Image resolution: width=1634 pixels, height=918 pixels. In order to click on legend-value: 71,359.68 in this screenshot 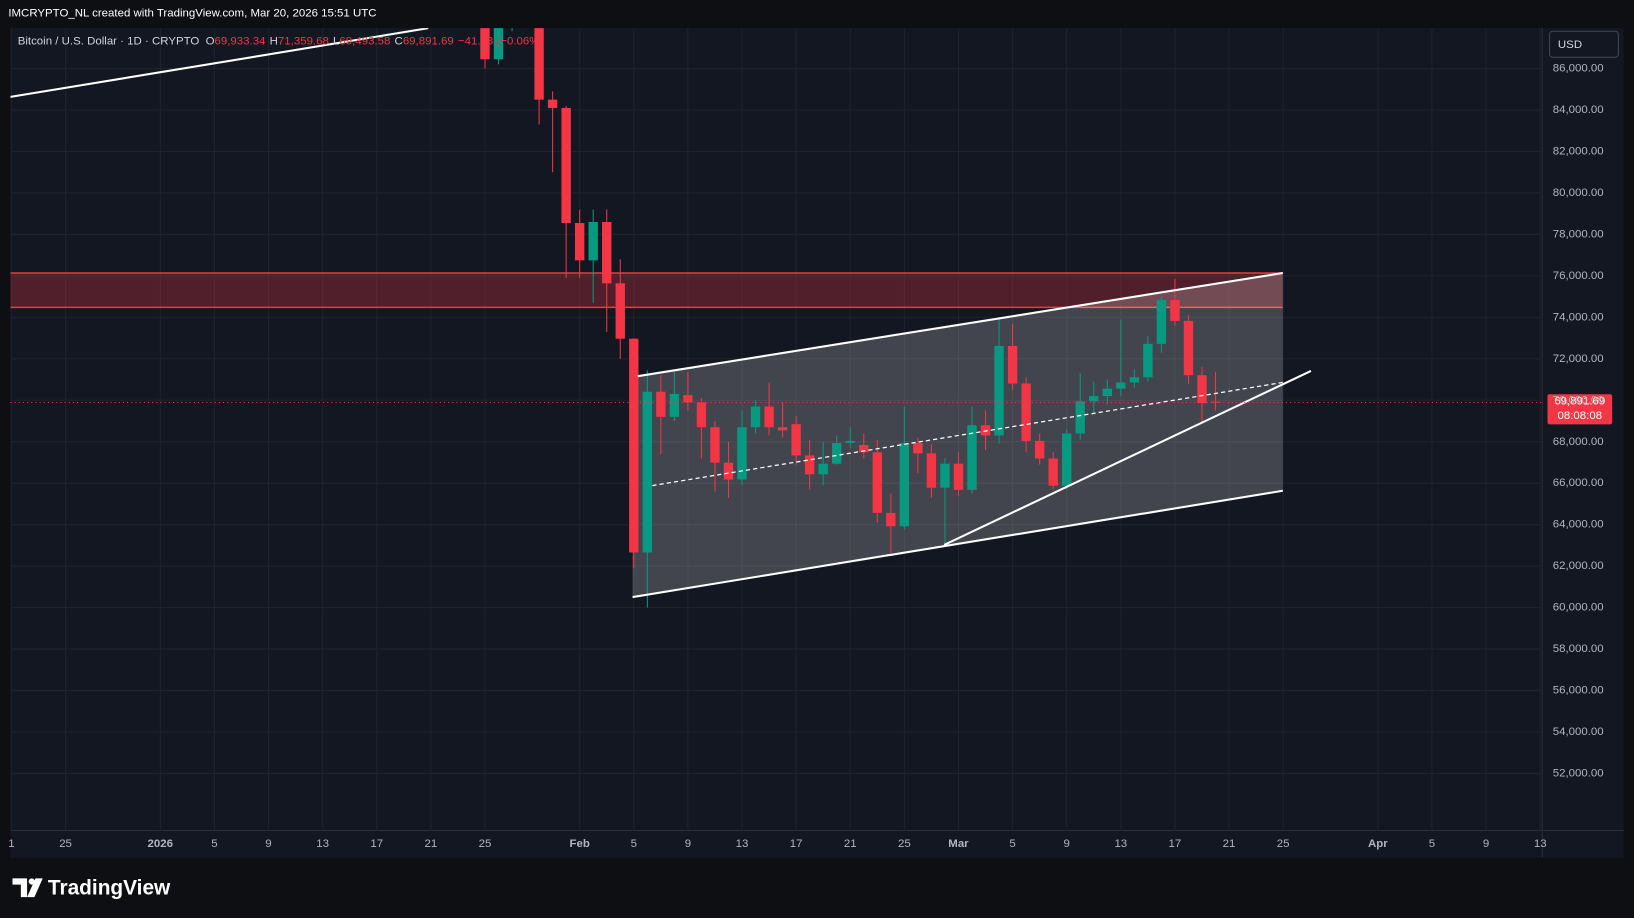, I will do `click(303, 42)`.